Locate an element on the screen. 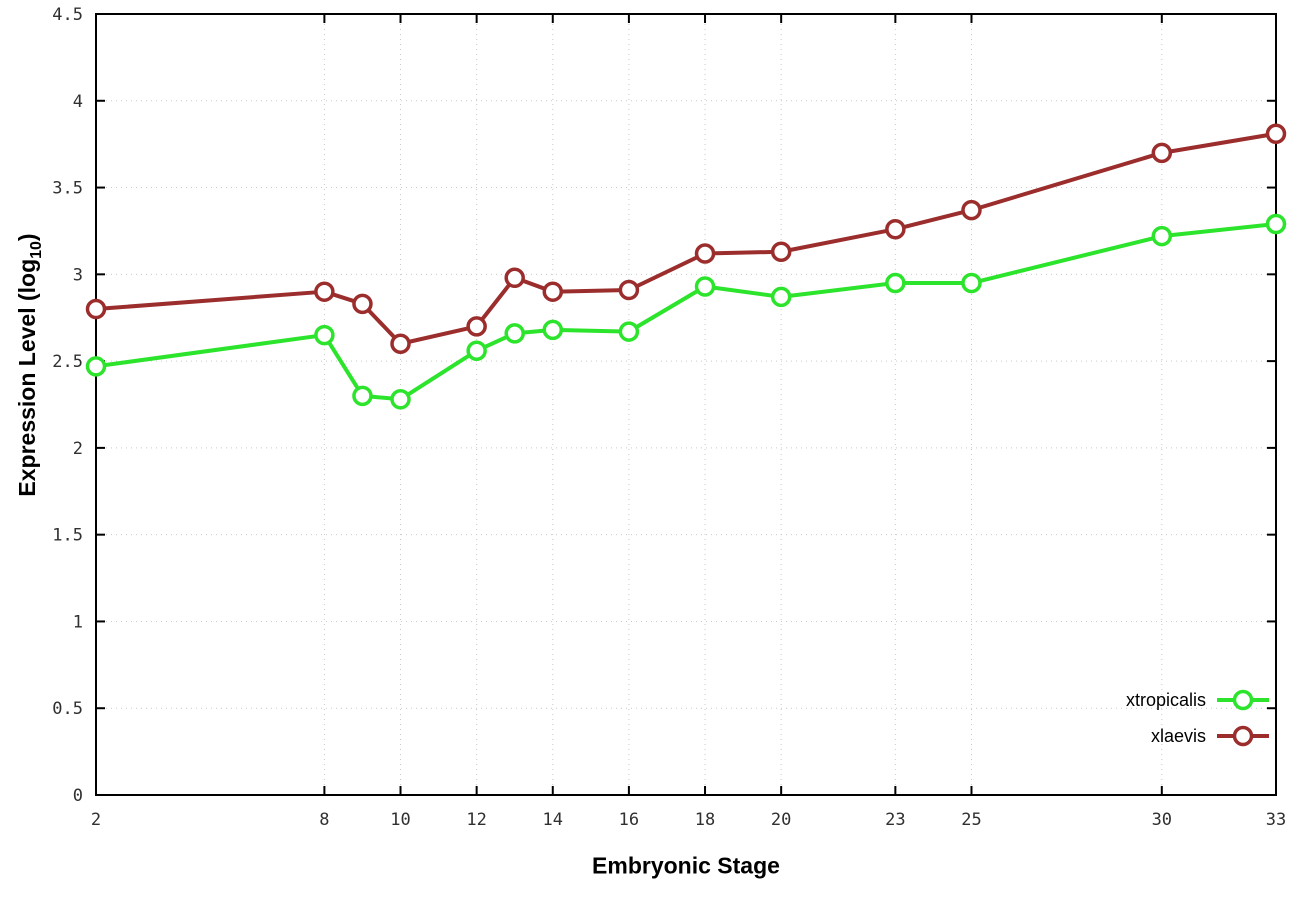  y-axis-label-suffix: ) is located at coordinates (27, 237).